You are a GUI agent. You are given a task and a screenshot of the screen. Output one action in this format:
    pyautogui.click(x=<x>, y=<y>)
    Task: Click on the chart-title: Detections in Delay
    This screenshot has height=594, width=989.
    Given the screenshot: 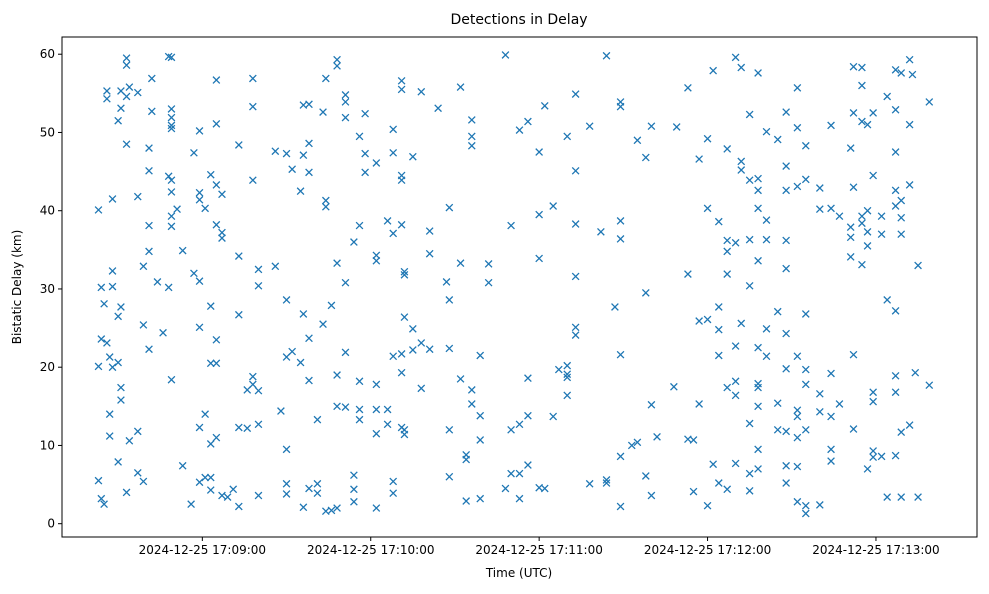 What is the action you would take?
    pyautogui.click(x=518, y=20)
    